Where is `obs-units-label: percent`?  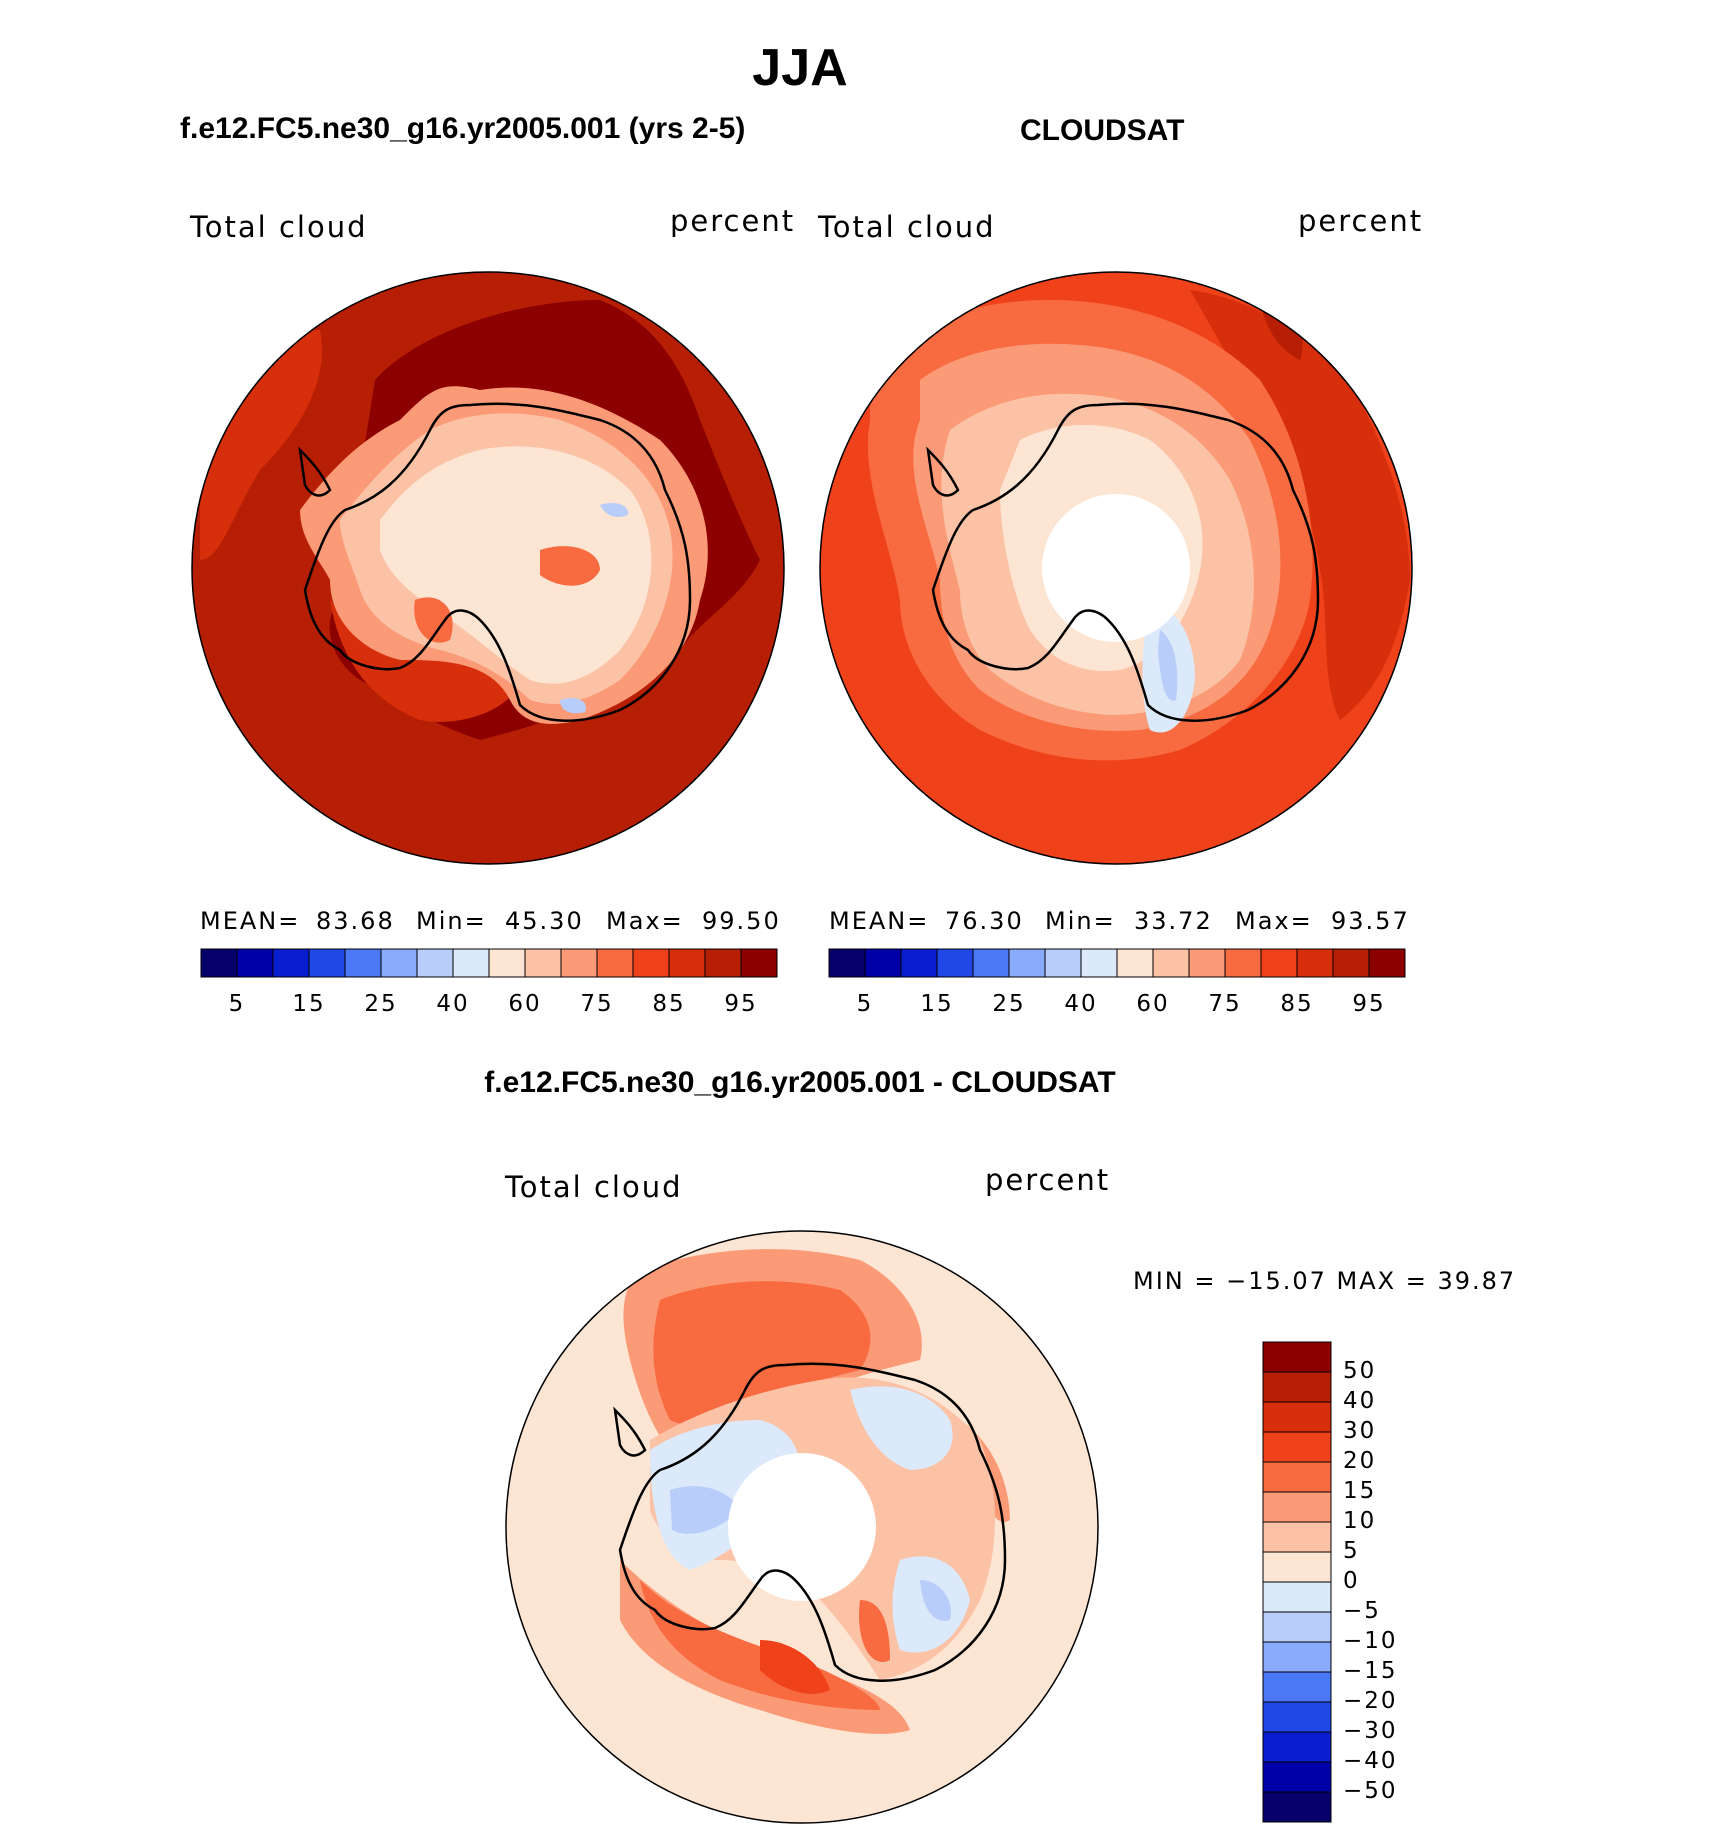 obs-units-label: percent is located at coordinates (1361, 221).